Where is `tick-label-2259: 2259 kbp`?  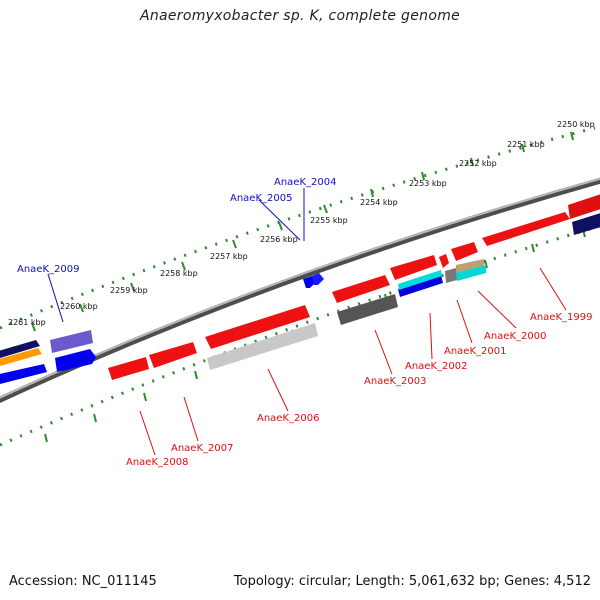 tick-label-2259: 2259 kbp is located at coordinates (129, 290).